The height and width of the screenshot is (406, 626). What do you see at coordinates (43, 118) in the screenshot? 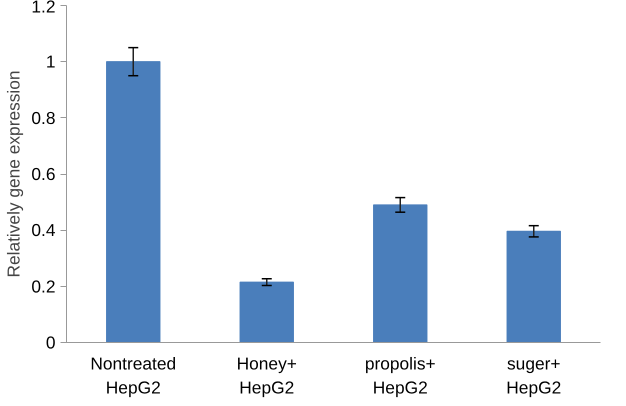
I see `y-tick-label: 0.8` at bounding box center [43, 118].